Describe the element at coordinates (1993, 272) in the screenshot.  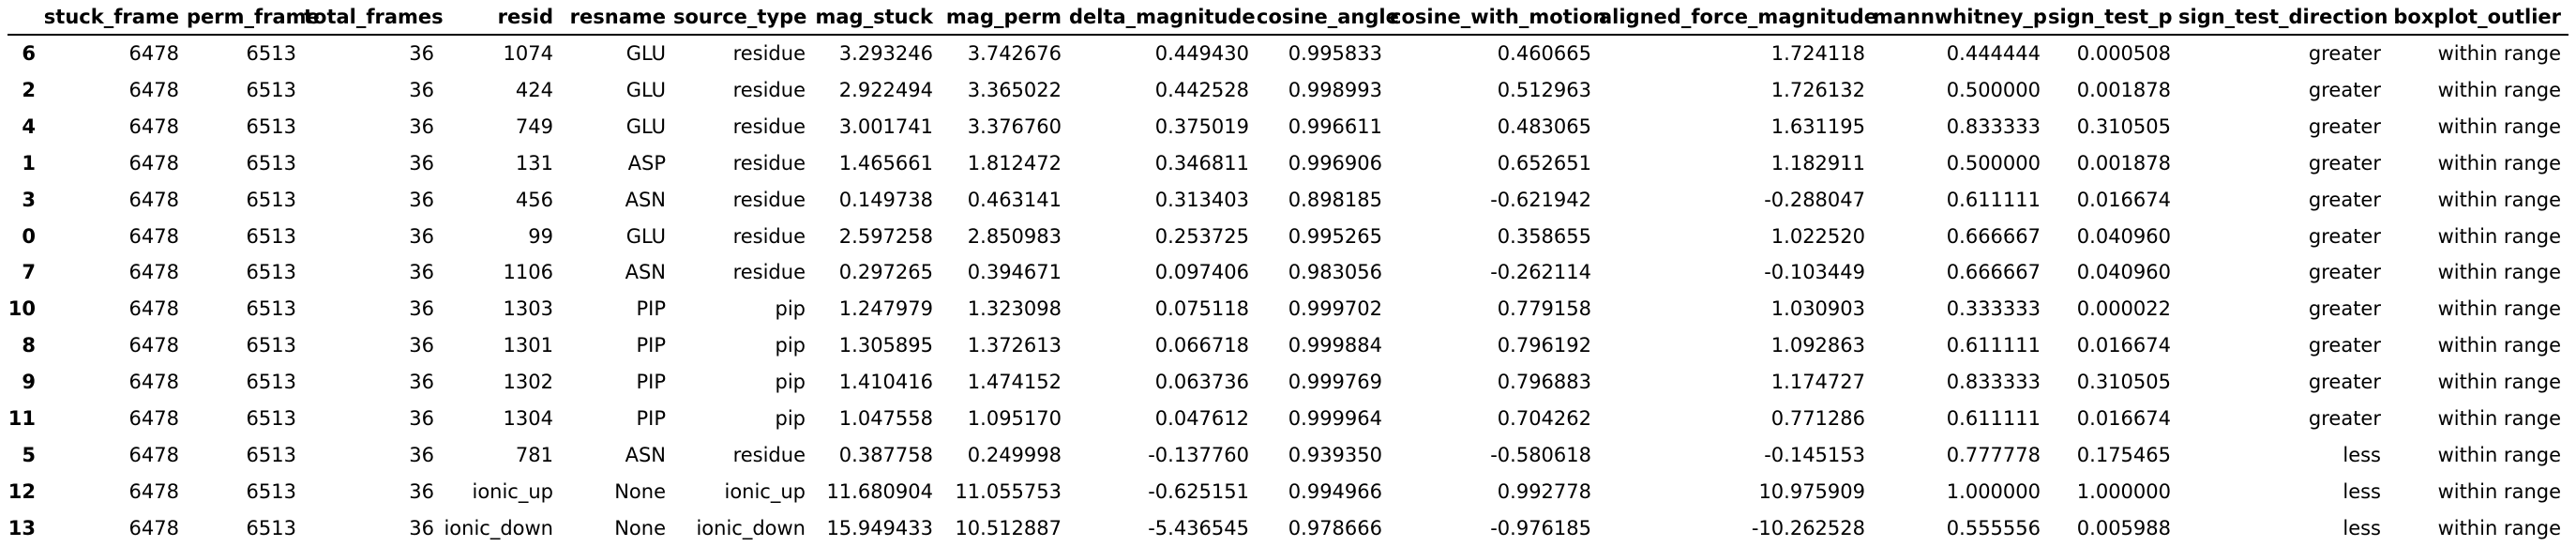
I see `cell-mannwhitney-p: 0.666667` at that location.